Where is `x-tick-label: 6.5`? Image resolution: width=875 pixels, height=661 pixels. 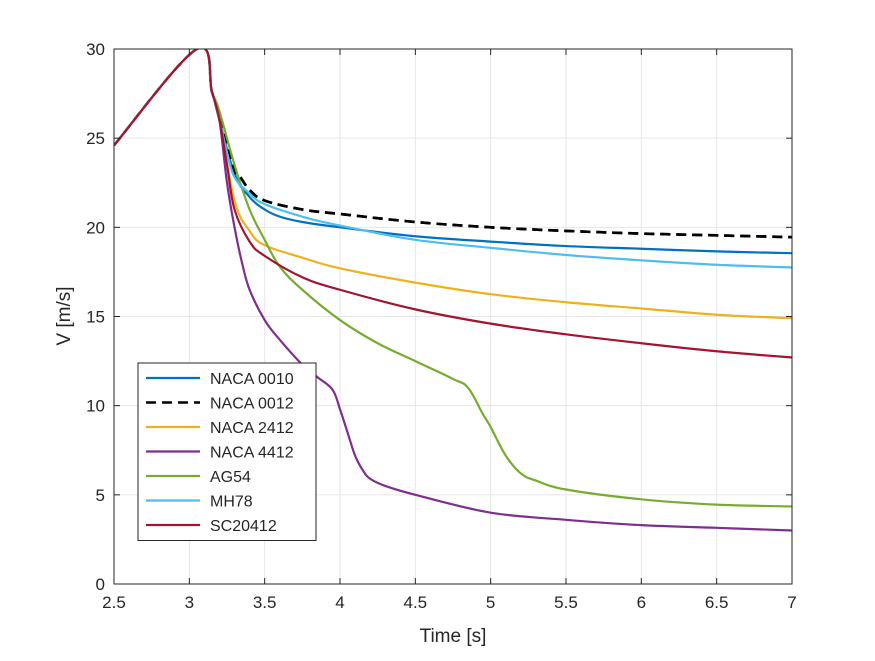
x-tick-label: 6.5 is located at coordinates (717, 602).